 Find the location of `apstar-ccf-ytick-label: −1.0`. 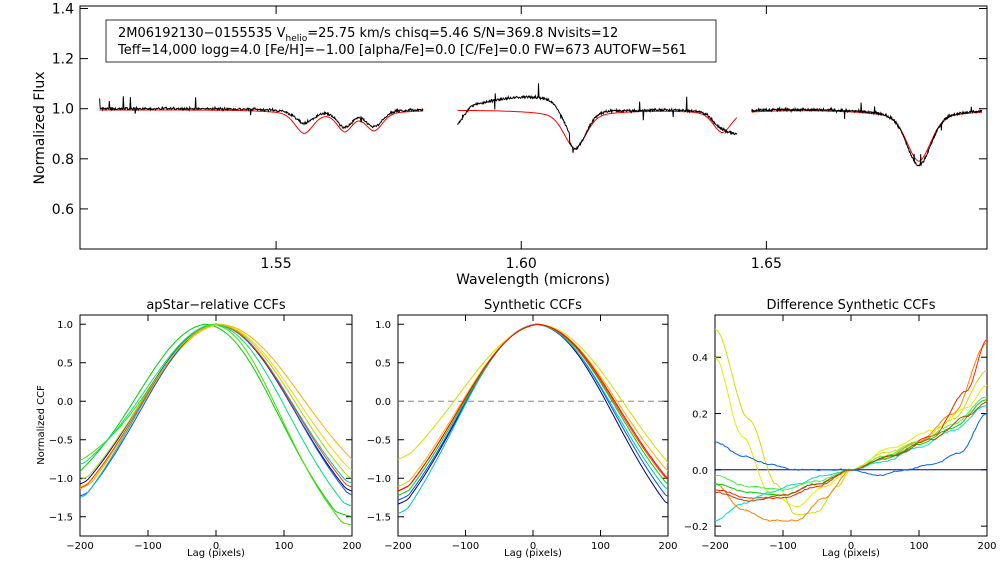

apstar-ccf-ytick-label: −1.0 is located at coordinates (61, 479).